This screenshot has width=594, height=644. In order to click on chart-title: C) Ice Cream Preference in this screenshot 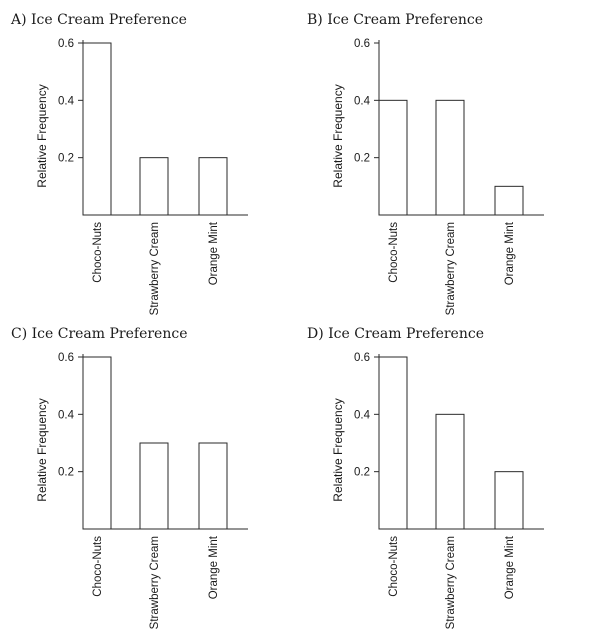, I will do `click(99, 334)`.